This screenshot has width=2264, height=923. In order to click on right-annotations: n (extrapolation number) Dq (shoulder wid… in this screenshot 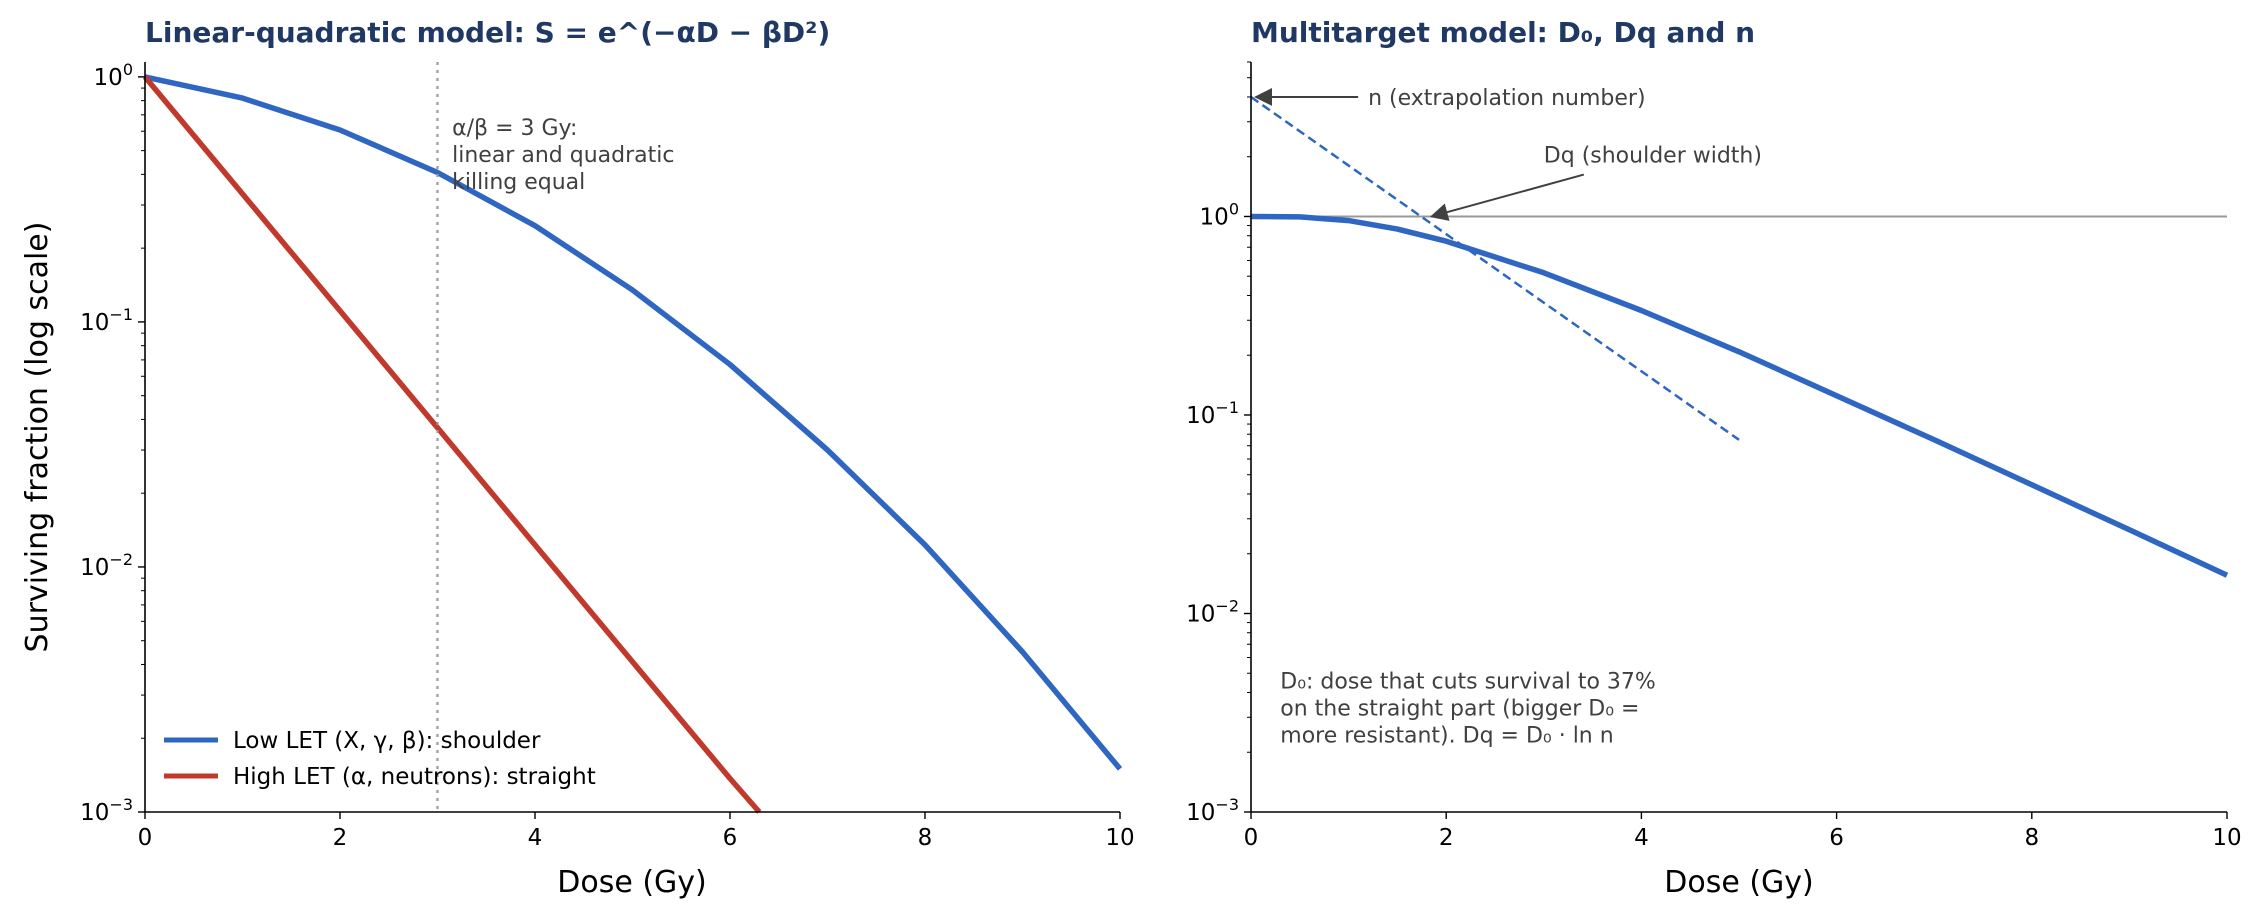, I will do `click(1508, 153)`.